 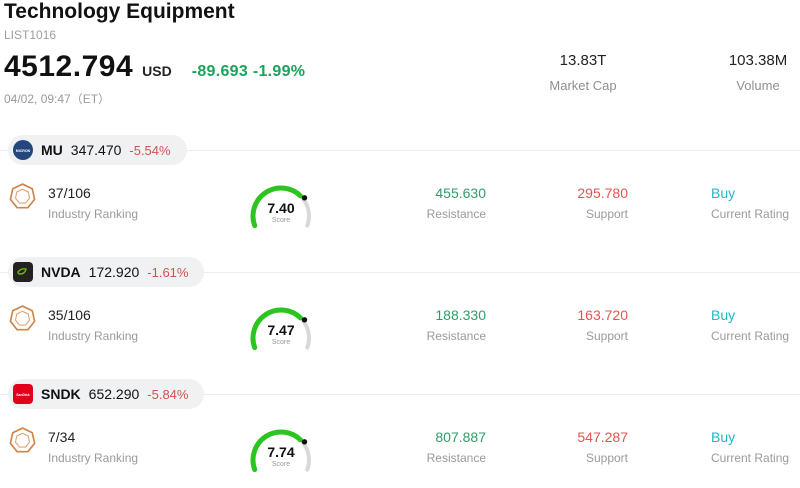 What do you see at coordinates (119, 11) in the screenshot?
I see `page-title: Technology Equipment` at bounding box center [119, 11].